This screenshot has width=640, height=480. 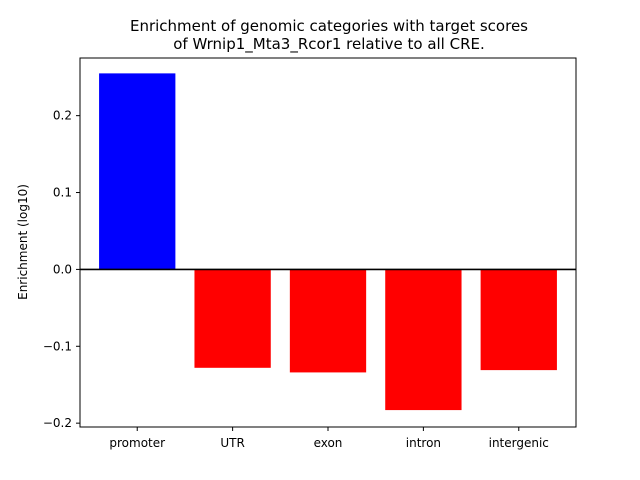 I want to click on x-tick-label-exon: exon, so click(x=328, y=443).